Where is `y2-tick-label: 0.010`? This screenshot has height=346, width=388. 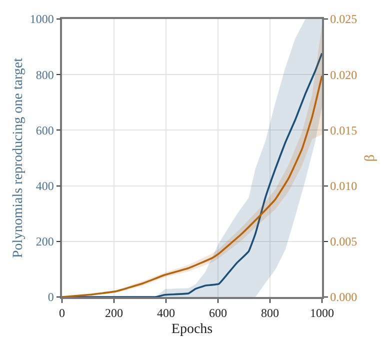
y2-tick-label: 0.010 is located at coordinates (344, 186).